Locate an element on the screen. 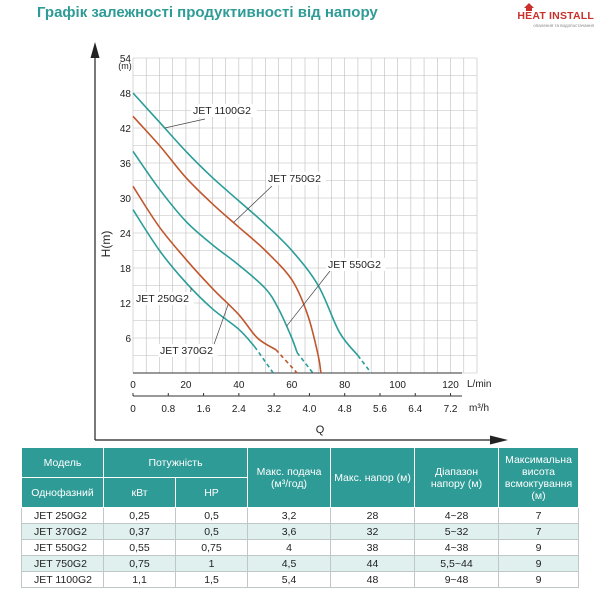 Image resolution: width=600 pixels, height=600 pixels. cell-kw: 0,37 is located at coordinates (139, 531).